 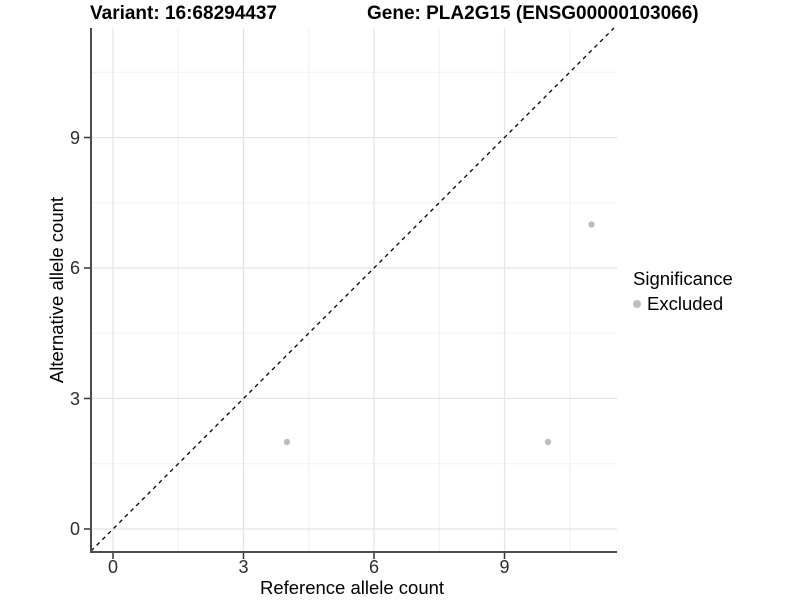 What do you see at coordinates (243, 567) in the screenshot?
I see `x-tick-label: 3` at bounding box center [243, 567].